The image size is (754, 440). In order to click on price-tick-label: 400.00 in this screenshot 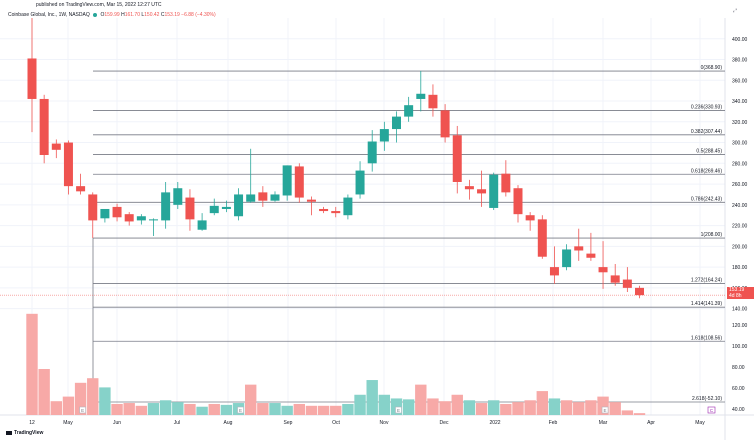, I will do `click(740, 40)`.